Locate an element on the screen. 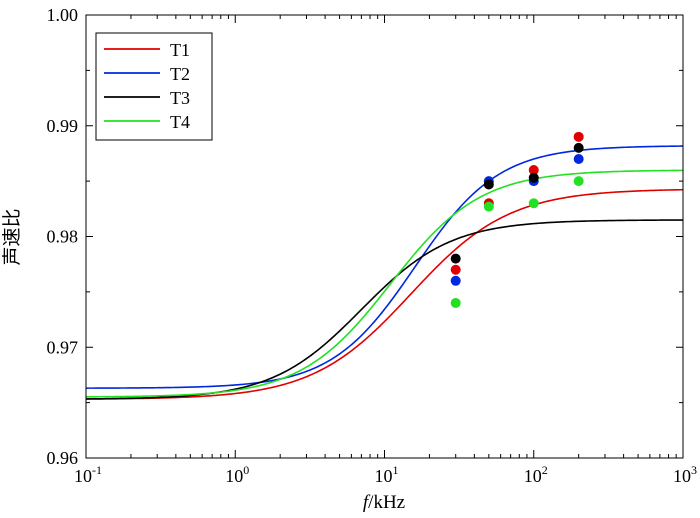 The width and height of the screenshot is (700, 518). y-axis-label: 声速比 is located at coordinates (12, 236).